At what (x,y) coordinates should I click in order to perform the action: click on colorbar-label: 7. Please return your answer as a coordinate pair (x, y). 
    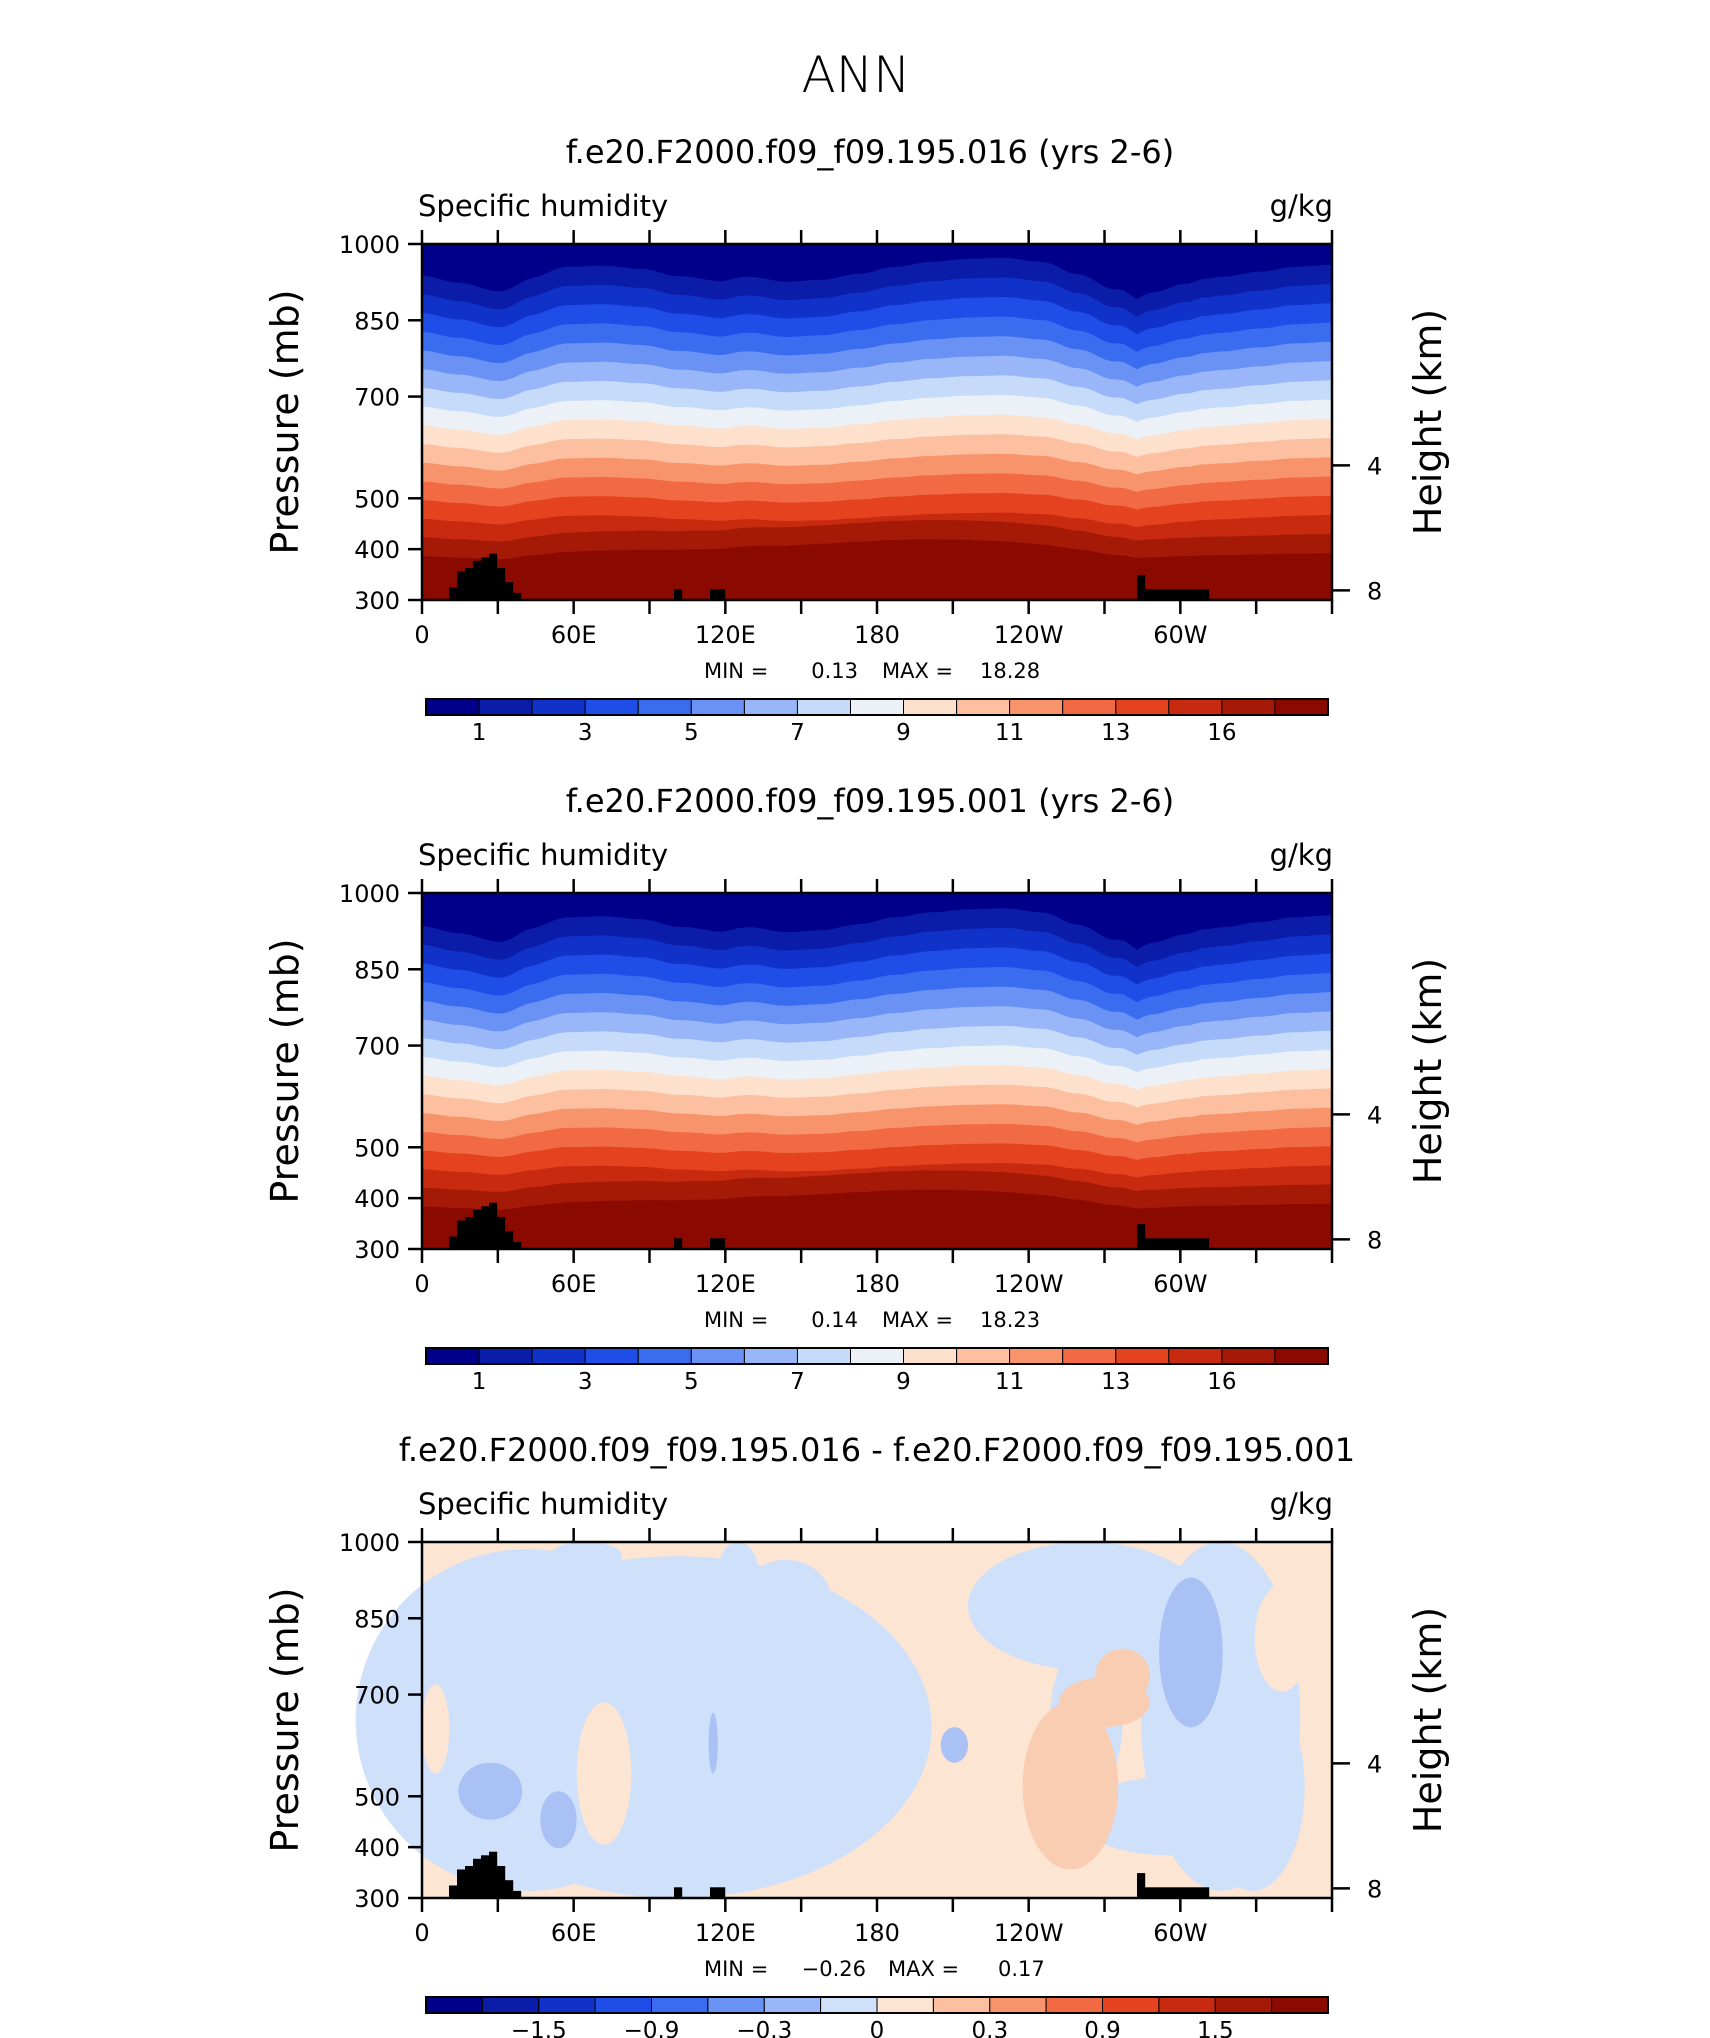
    Looking at the image, I should click on (797, 1382).